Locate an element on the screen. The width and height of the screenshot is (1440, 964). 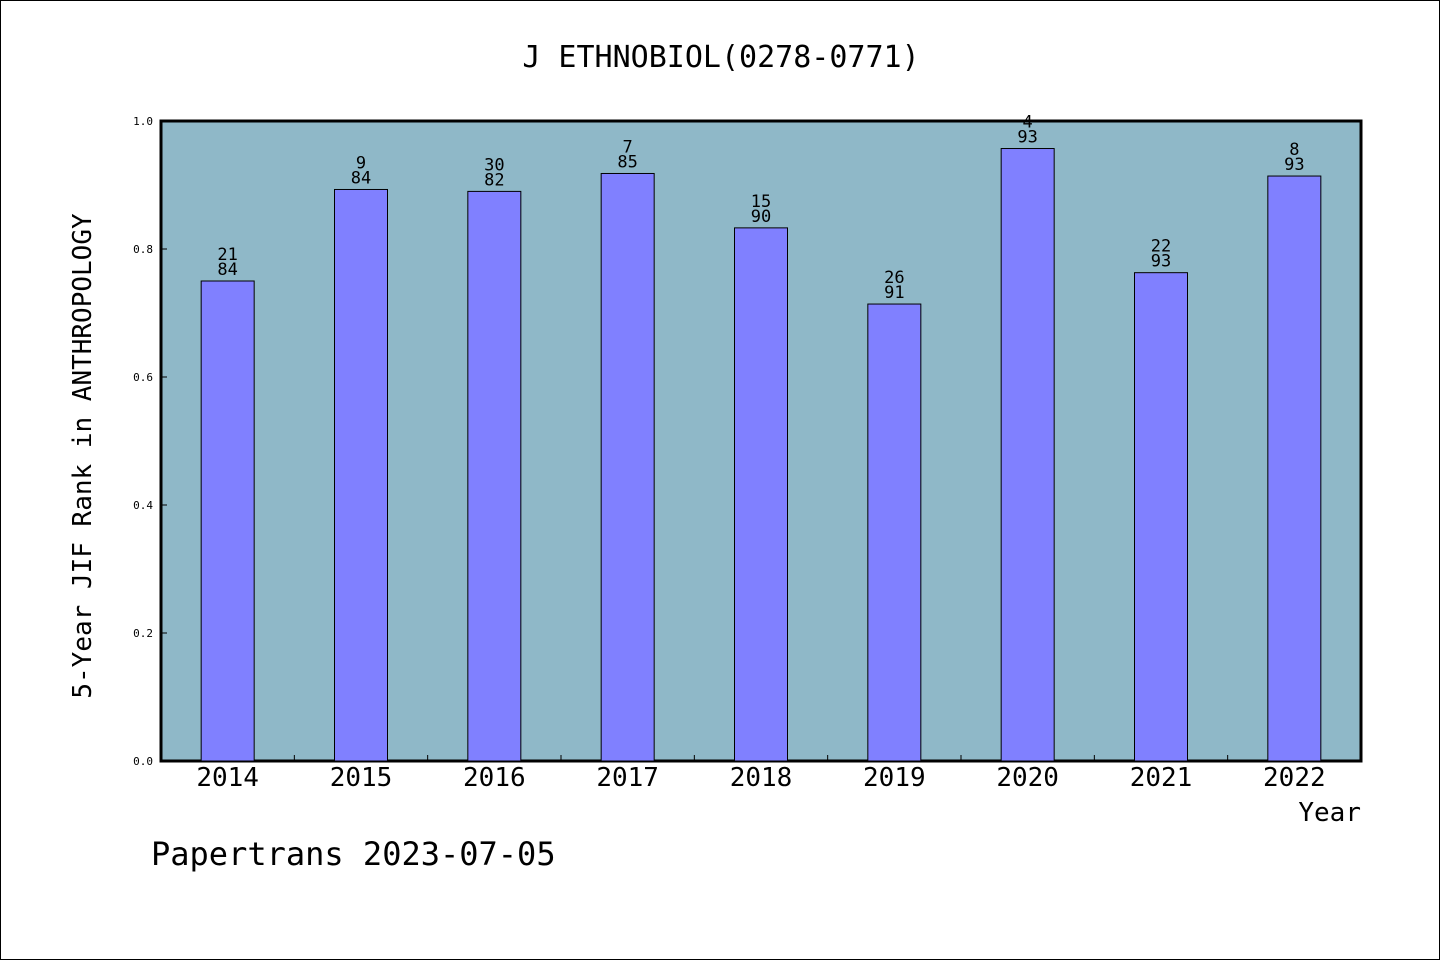
y-tick-label: 0.0 is located at coordinates (143, 761).